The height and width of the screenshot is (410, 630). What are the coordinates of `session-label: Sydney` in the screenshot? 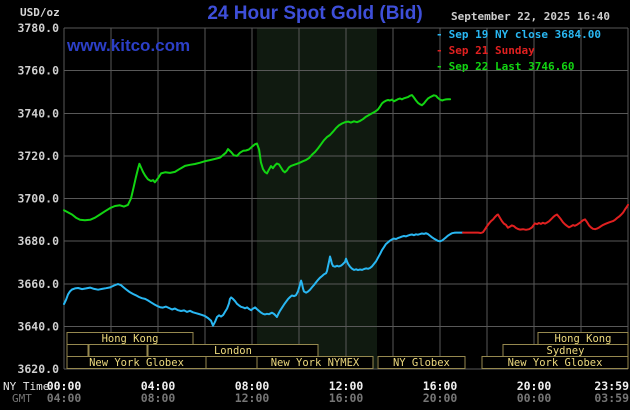 It's located at (566, 351).